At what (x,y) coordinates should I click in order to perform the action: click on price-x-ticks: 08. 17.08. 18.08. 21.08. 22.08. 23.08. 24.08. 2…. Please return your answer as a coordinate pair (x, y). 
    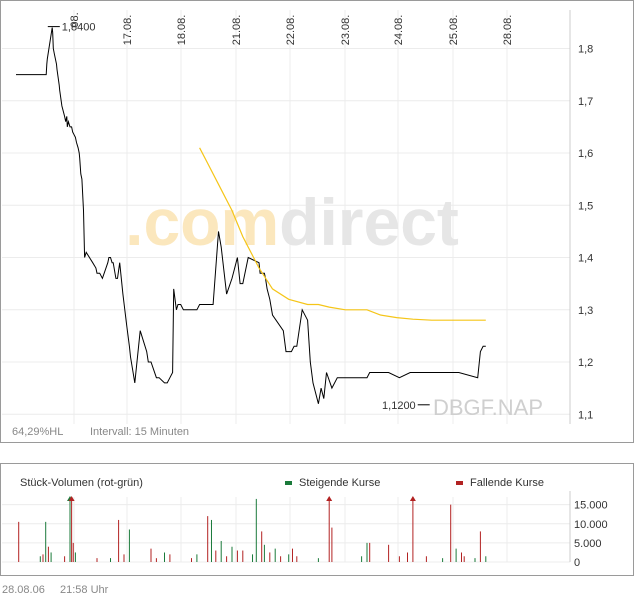
    Looking at the image, I should click on (291, 28).